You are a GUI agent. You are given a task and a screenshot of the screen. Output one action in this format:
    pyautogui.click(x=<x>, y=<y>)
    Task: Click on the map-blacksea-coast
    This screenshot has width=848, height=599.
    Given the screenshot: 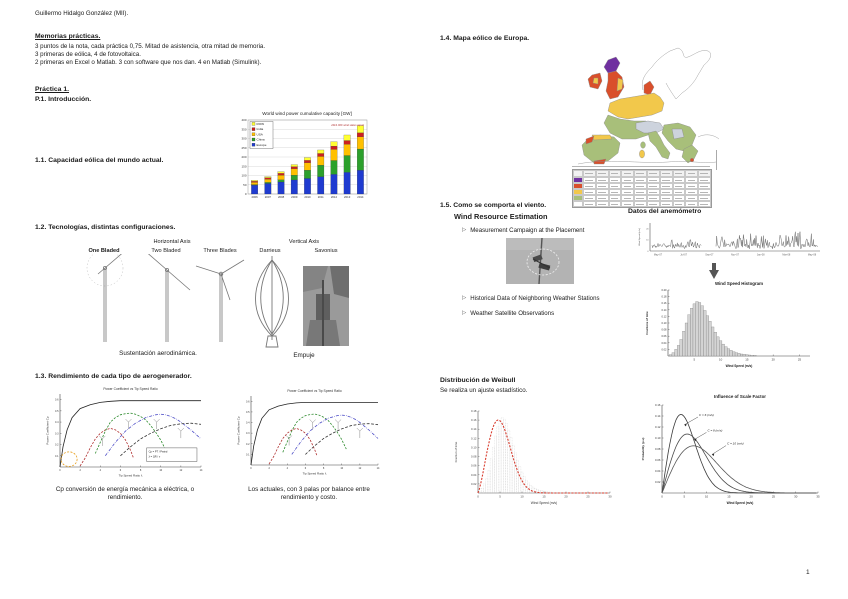 What is the action you would take?
    pyautogui.click(x=708, y=137)
    